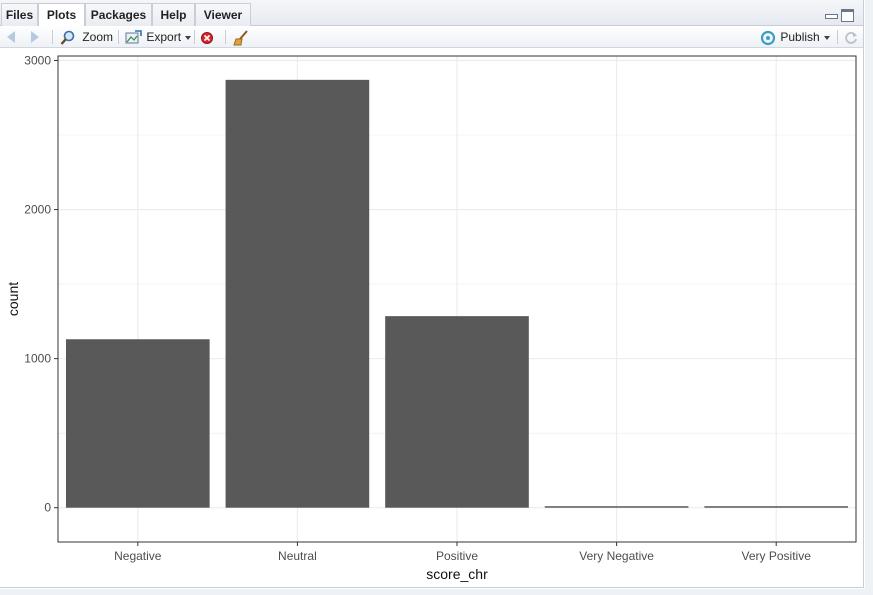 This screenshot has height=595, width=873. I want to click on tab-viewer: Viewer, so click(223, 14).